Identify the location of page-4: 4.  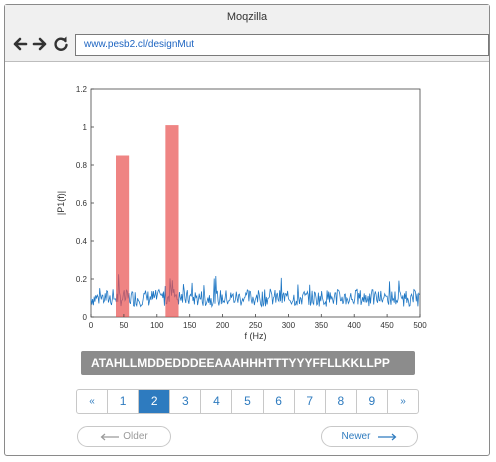
(217, 401).